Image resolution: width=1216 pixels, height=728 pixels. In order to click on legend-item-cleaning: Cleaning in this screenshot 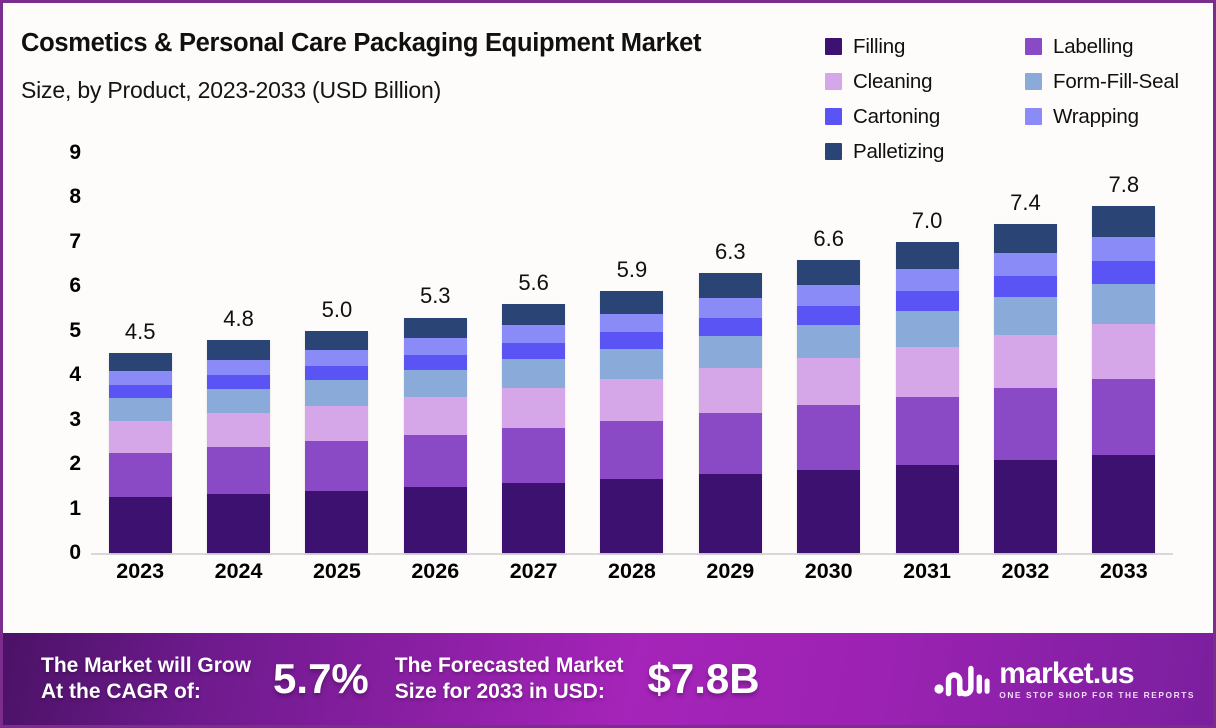, I will do `click(925, 82)`.